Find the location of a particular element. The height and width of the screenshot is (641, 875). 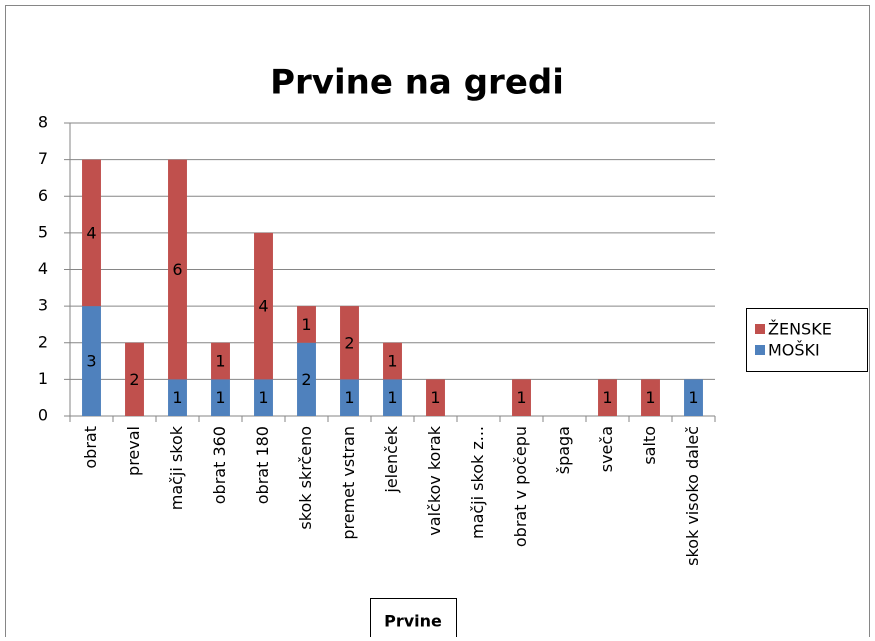

x-axis-title: Prvine is located at coordinates (413, 621).